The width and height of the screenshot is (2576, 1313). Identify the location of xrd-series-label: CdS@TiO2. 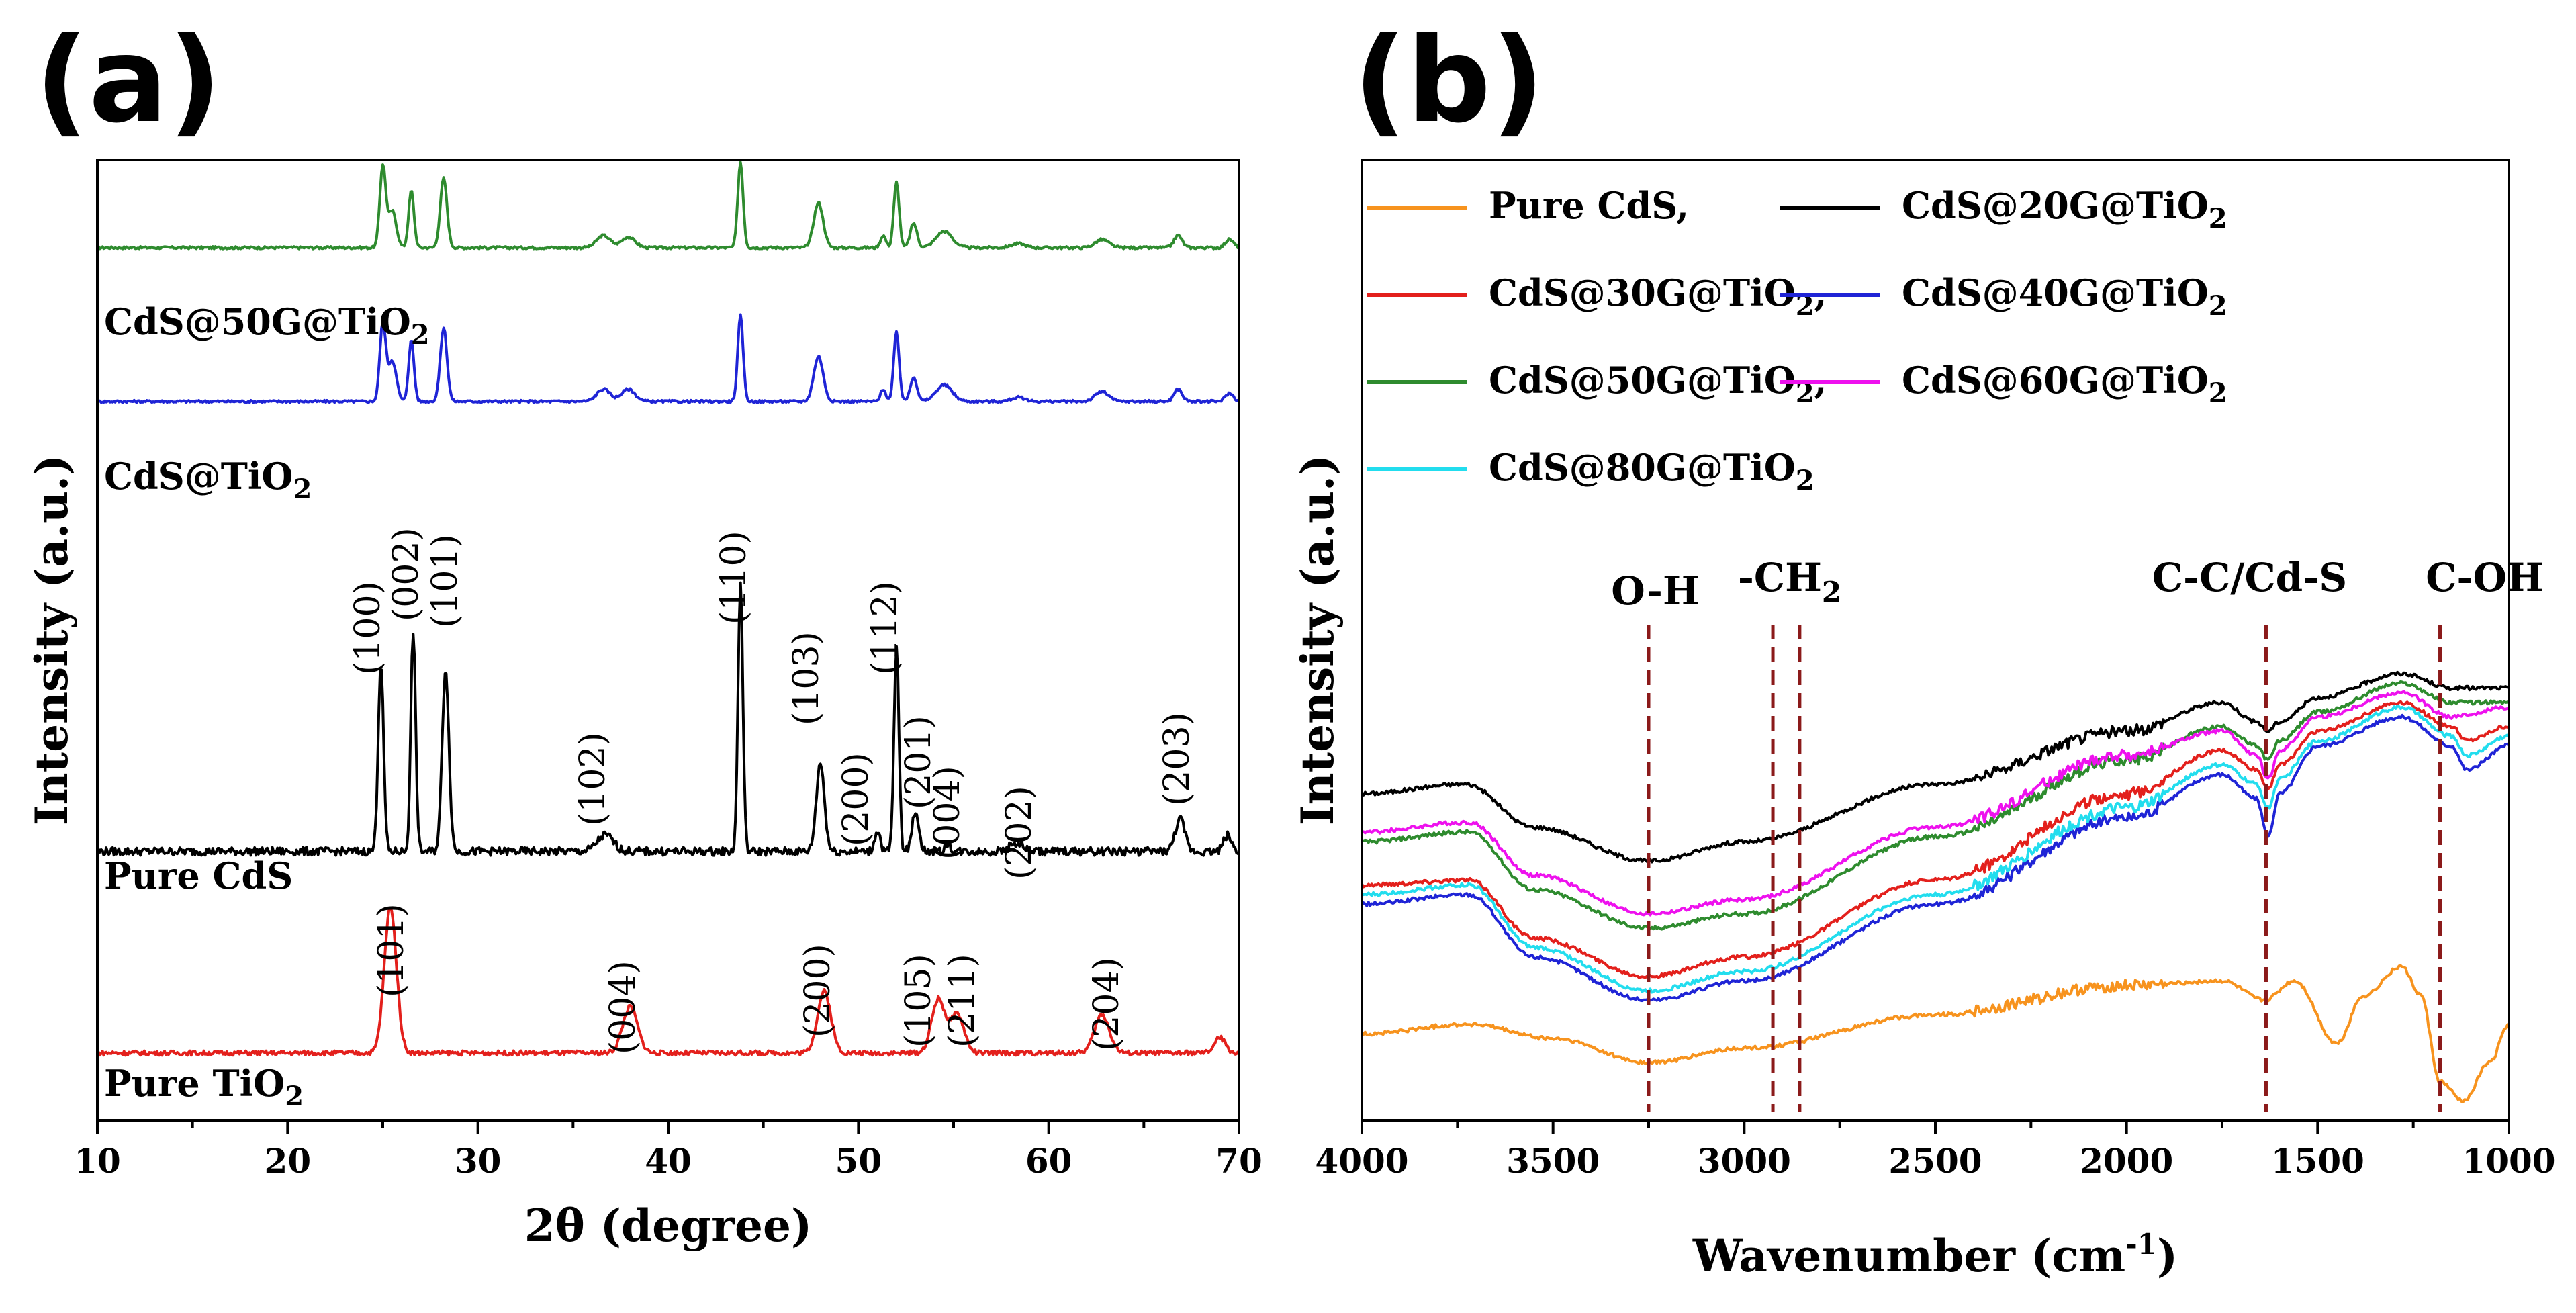
(208, 480).